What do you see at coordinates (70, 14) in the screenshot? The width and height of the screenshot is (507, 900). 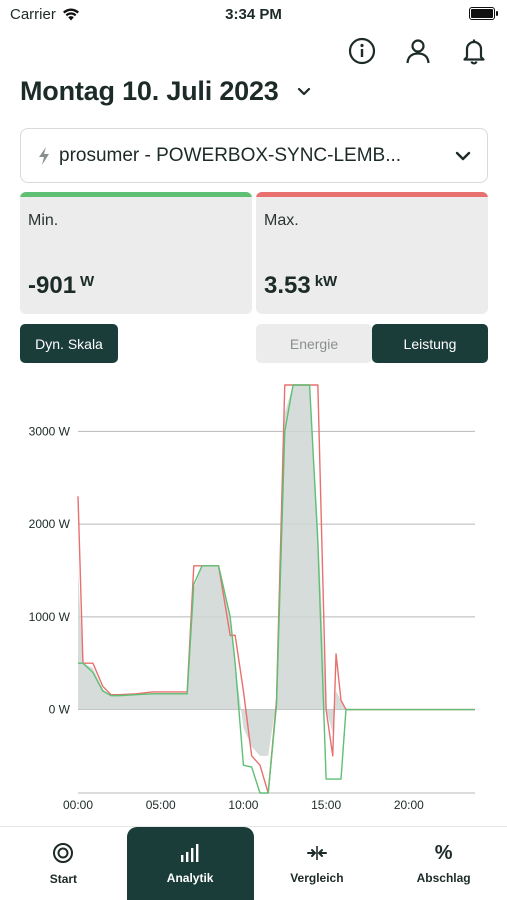 I see `wifi-icon` at bounding box center [70, 14].